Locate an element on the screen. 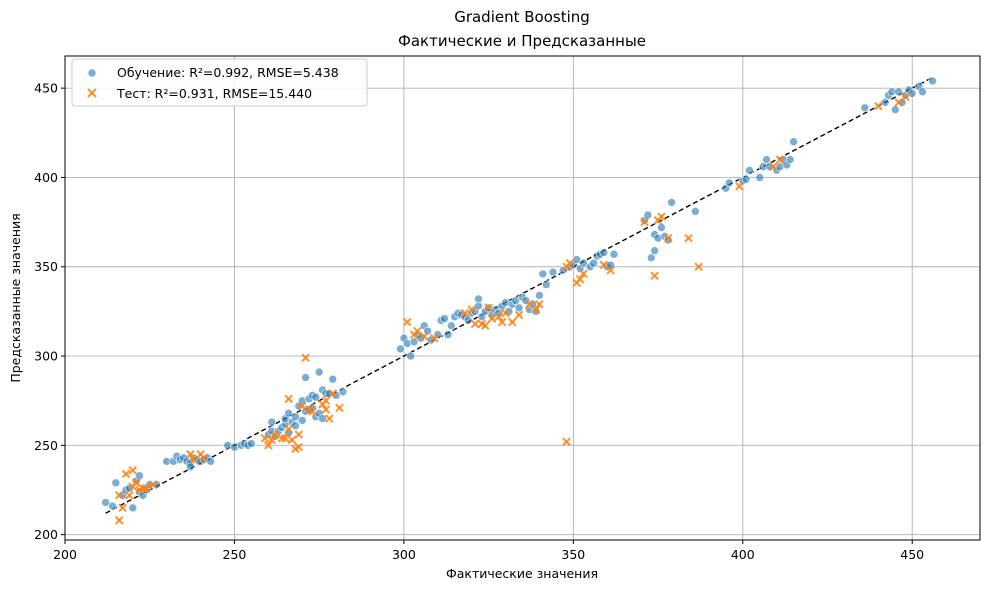 This screenshot has width=989, height=590. y-tick-label: 200 is located at coordinates (46, 534).